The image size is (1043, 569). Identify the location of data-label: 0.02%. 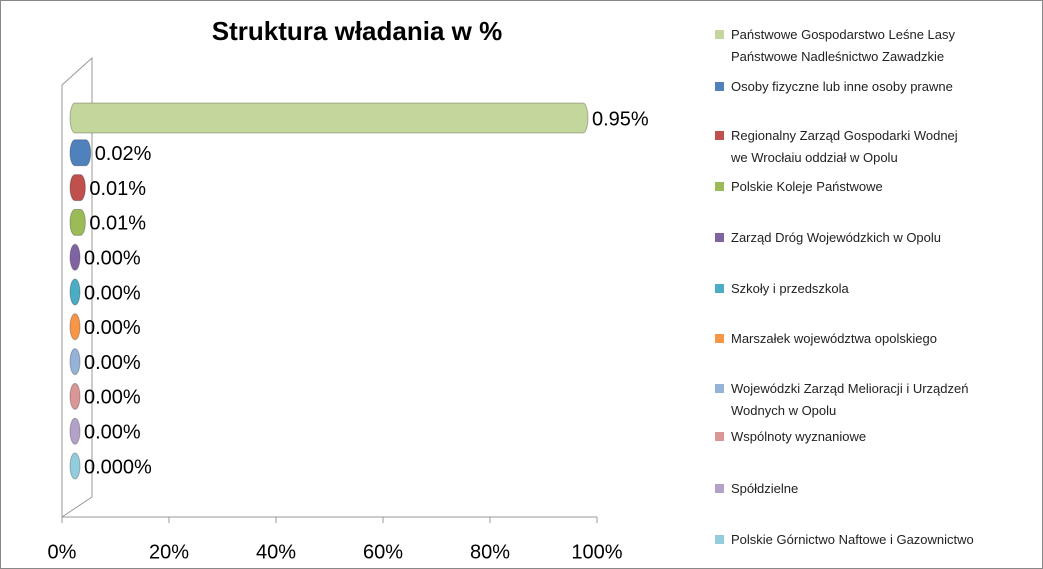
(123, 154).